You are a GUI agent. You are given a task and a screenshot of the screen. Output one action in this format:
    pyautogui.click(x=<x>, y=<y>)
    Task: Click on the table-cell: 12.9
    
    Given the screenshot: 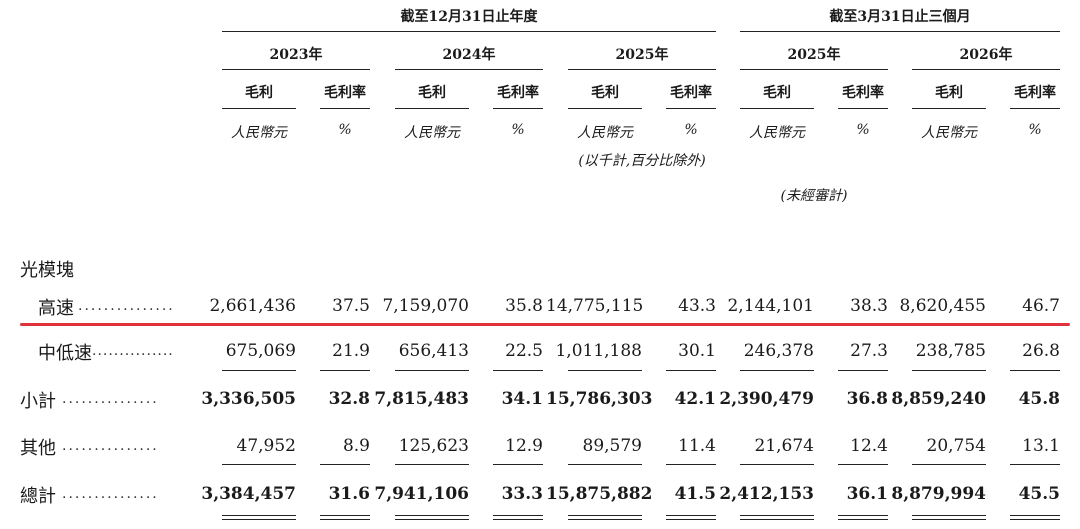 What is the action you would take?
    pyautogui.click(x=524, y=446)
    